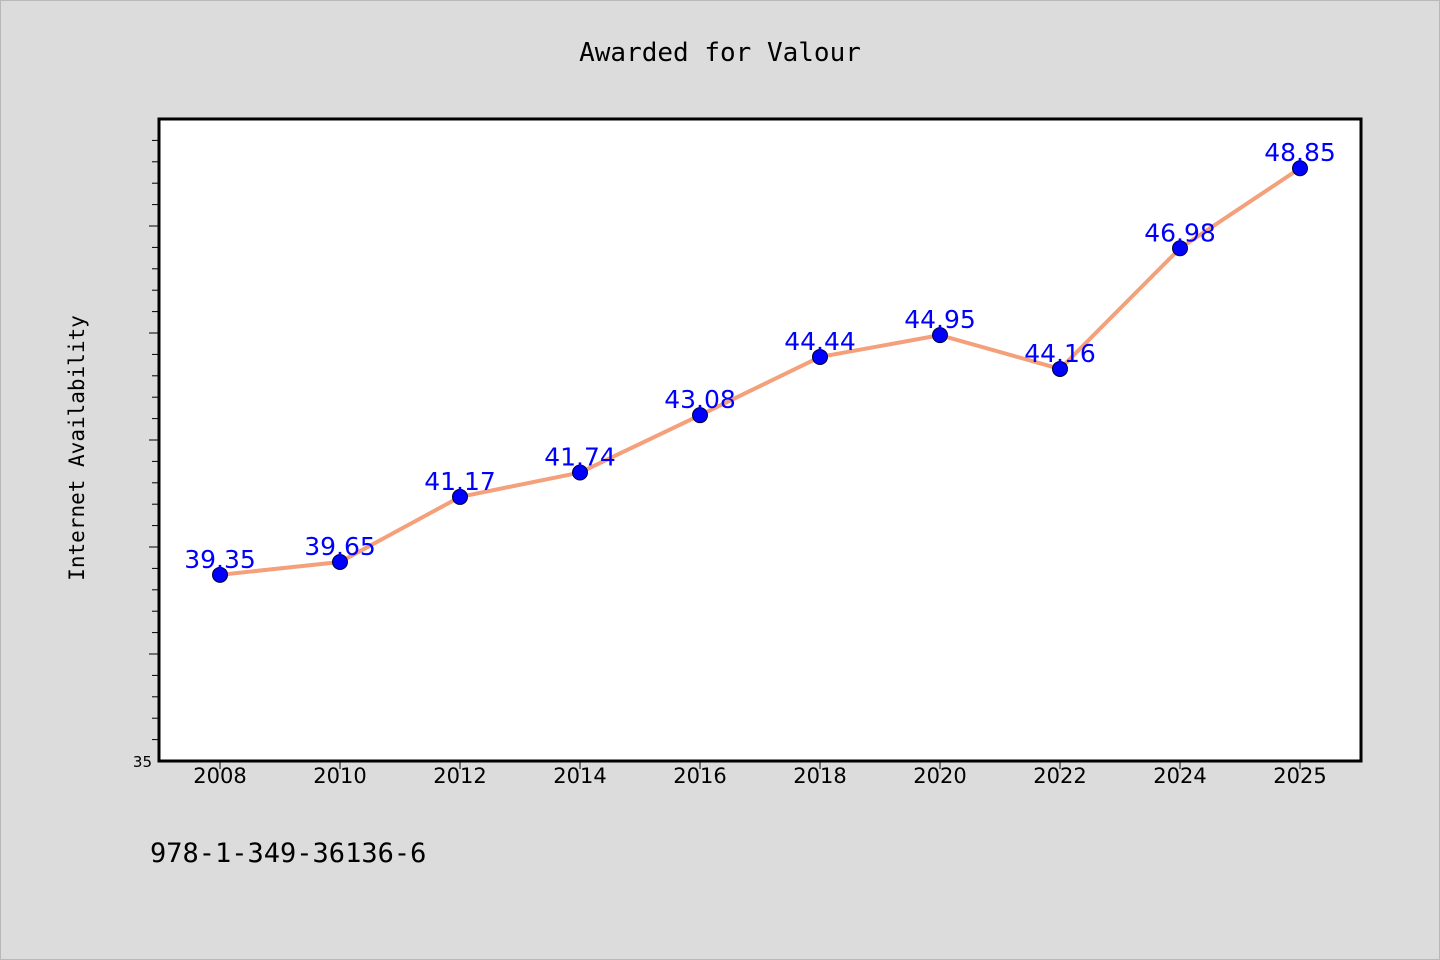 The width and height of the screenshot is (1440, 960). I want to click on data-label: 44.44, so click(820, 341).